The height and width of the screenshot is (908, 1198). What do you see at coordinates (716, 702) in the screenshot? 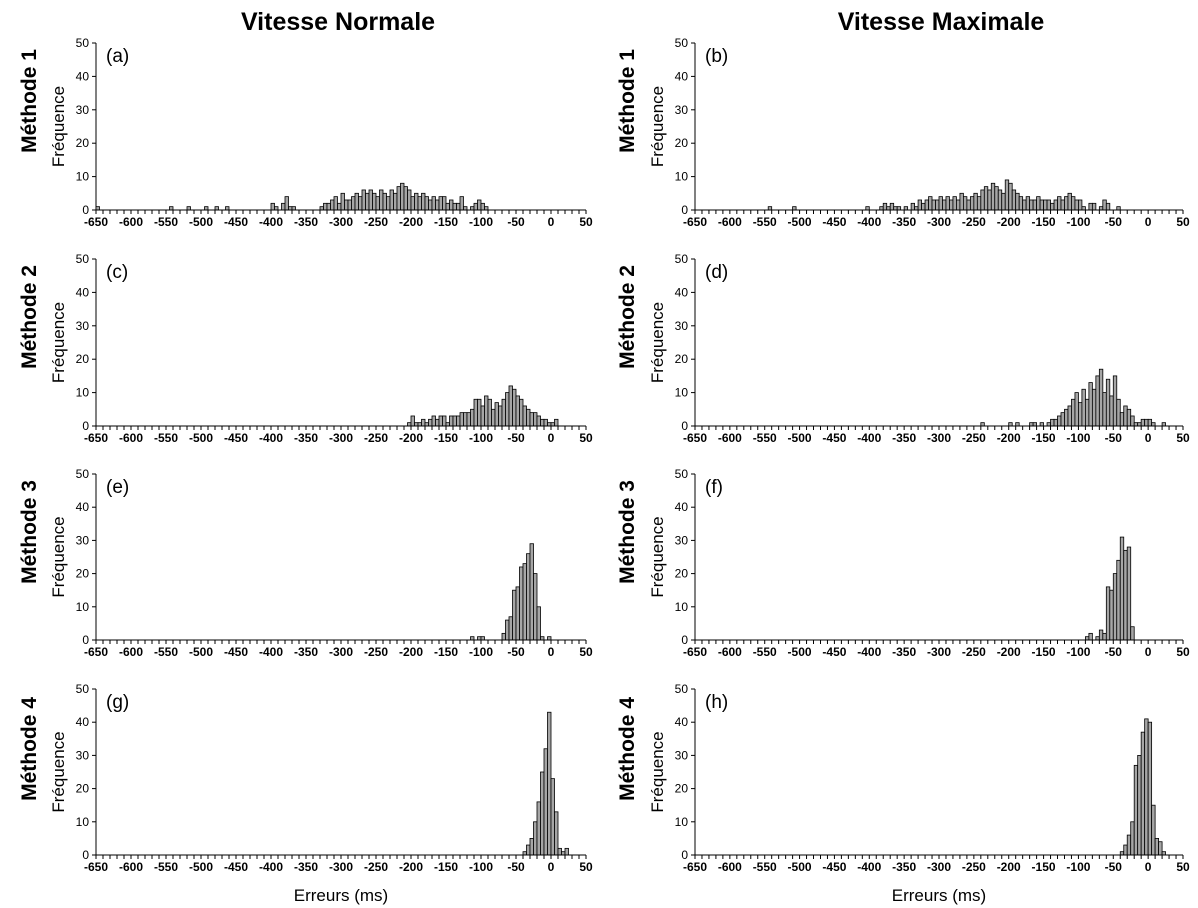
I see `panel-label: (h)` at bounding box center [716, 702].